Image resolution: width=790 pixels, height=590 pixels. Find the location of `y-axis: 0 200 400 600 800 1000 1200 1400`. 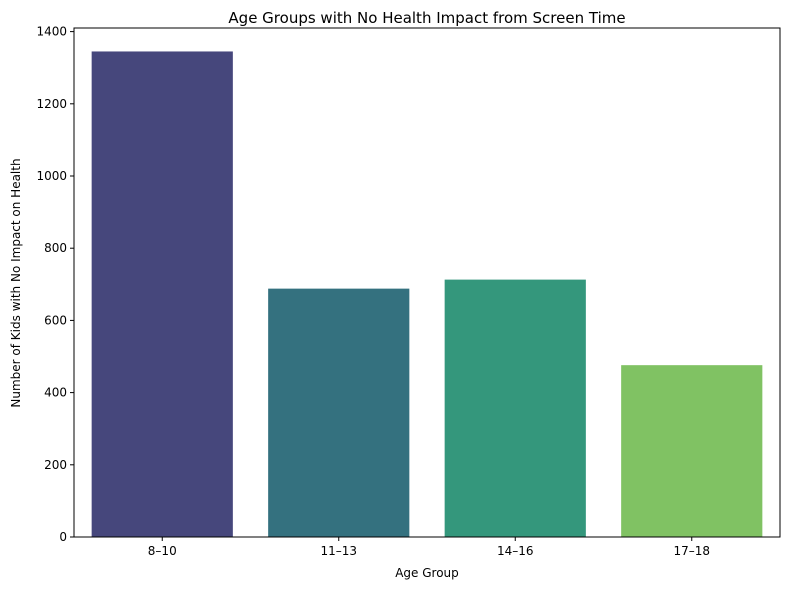

y-axis: 0 200 400 600 800 1000 1200 1400 is located at coordinates (55, 284).